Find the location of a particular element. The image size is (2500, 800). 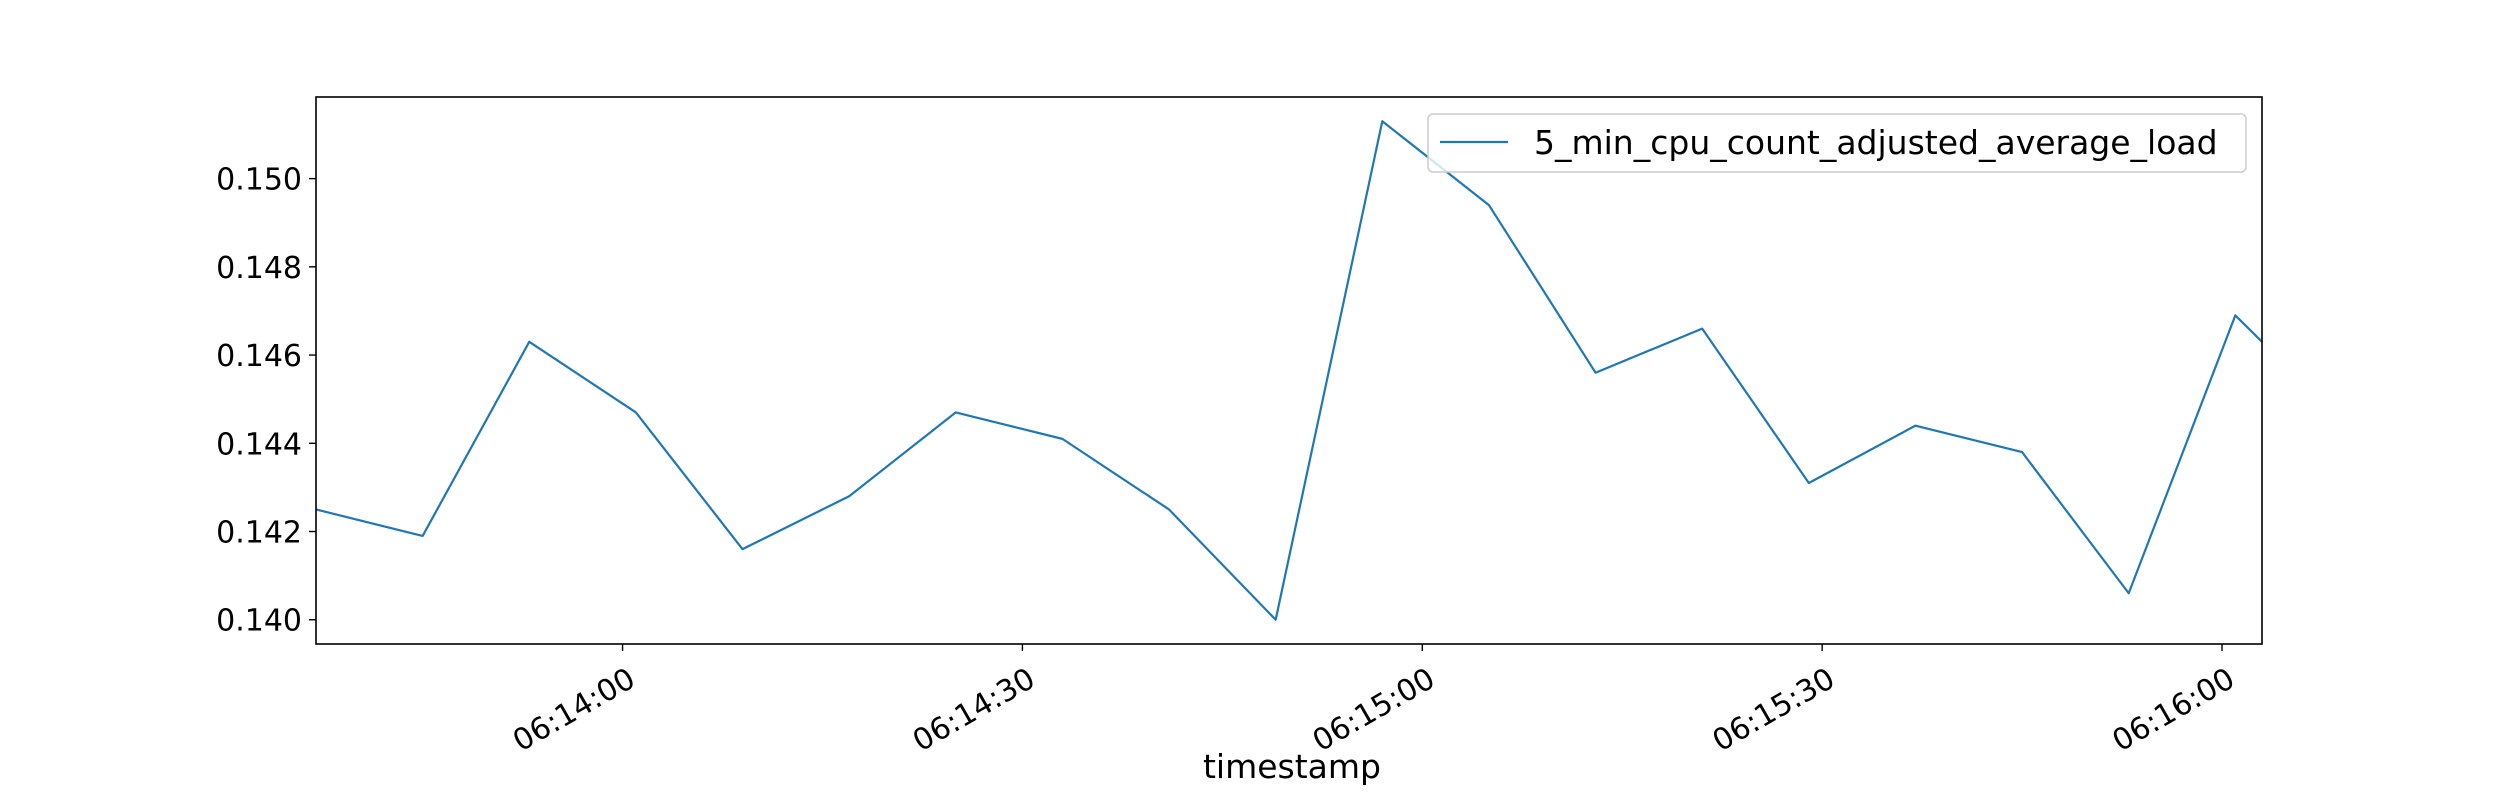

legend-box is located at coordinates (1837, 143).